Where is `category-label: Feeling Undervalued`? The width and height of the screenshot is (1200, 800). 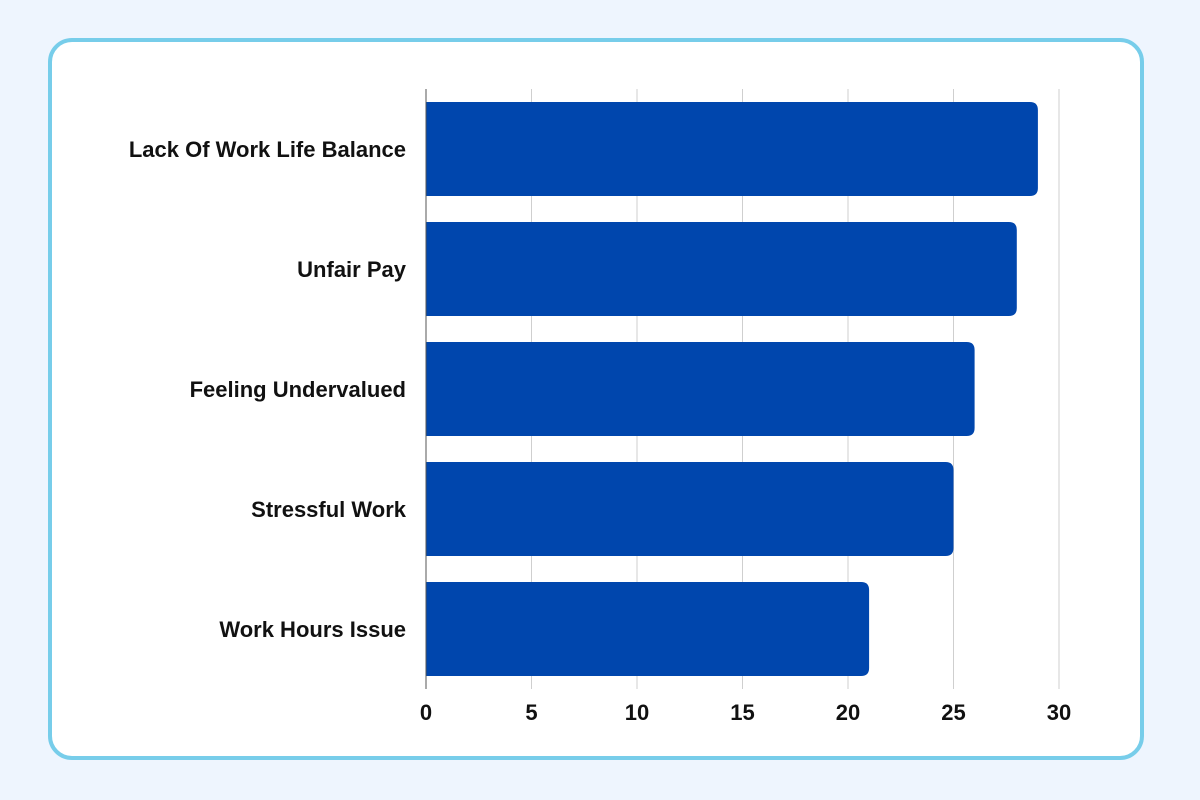 category-label: Feeling Undervalued is located at coordinates (298, 389).